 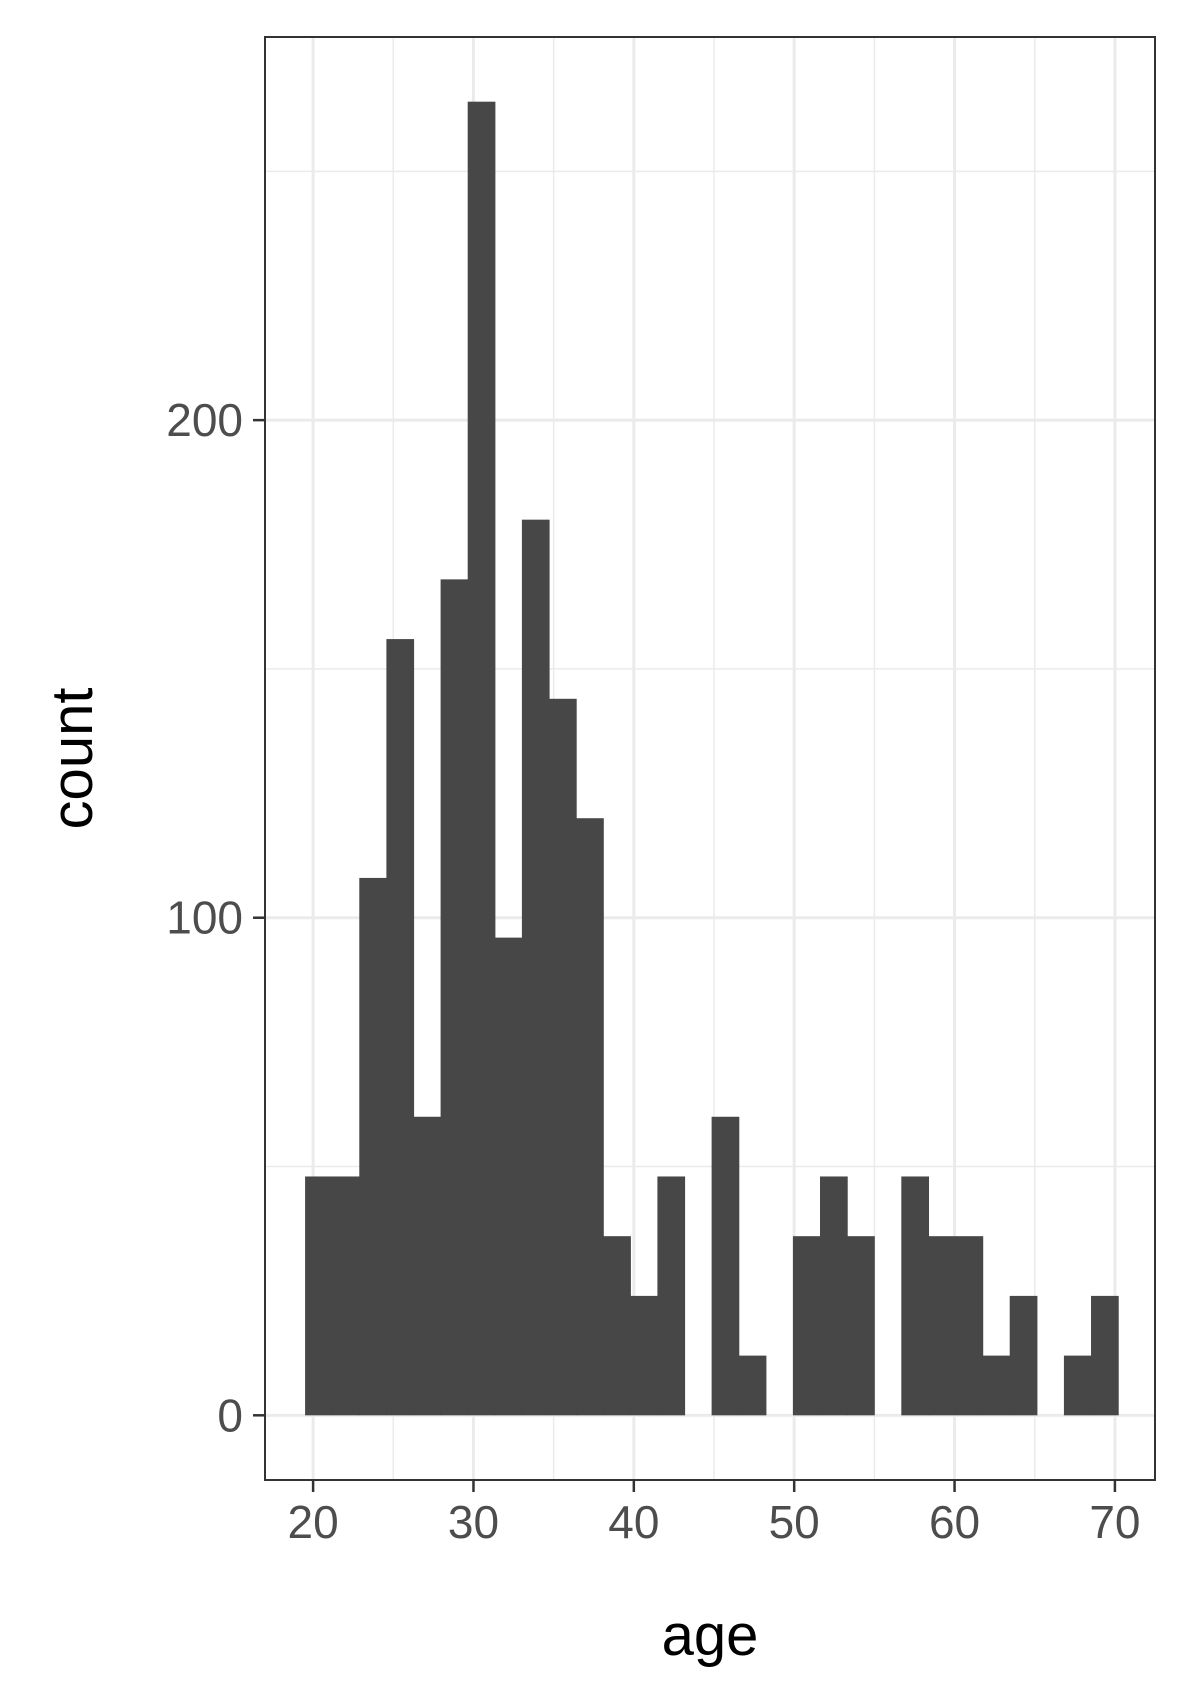 What do you see at coordinates (954, 1522) in the screenshot?
I see `x-tick-label: 60` at bounding box center [954, 1522].